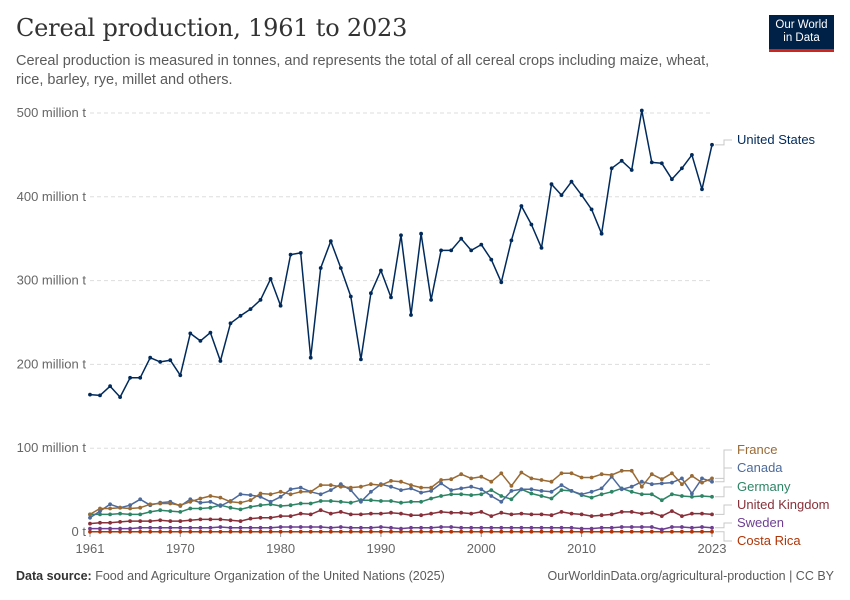  Describe the element at coordinates (801, 33) in the screenshot. I see `owid-logo: Our World in Data` at that location.